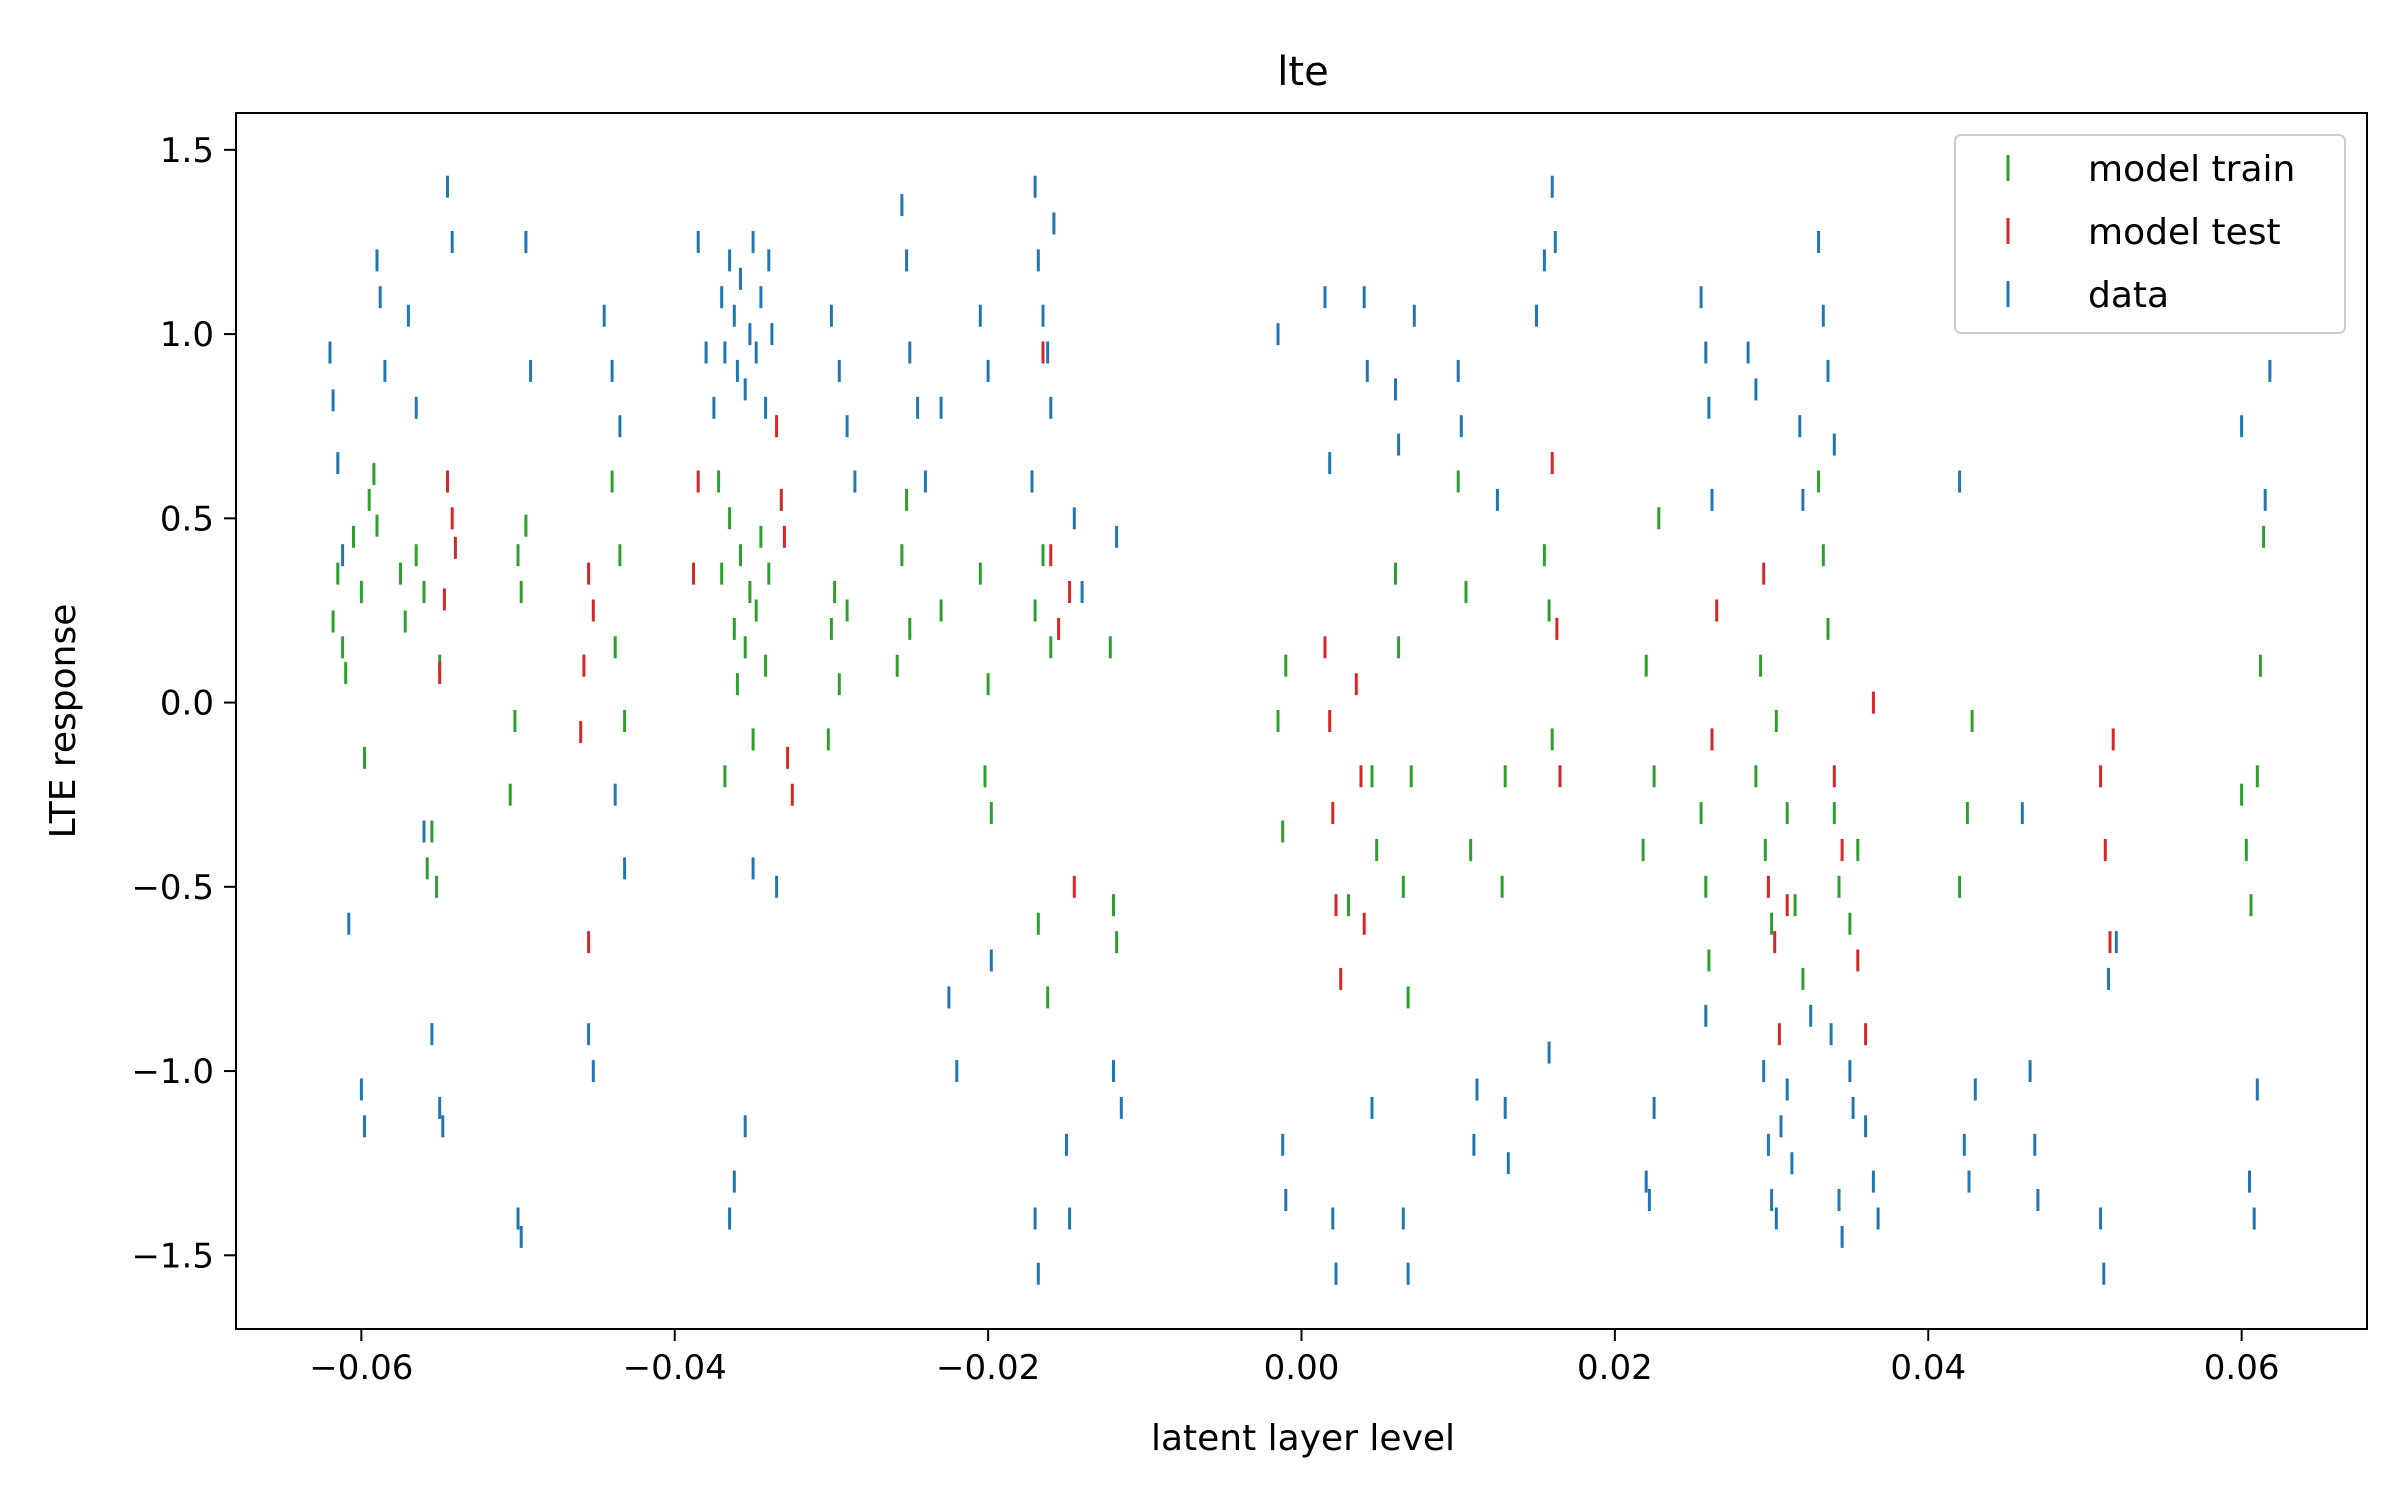 This screenshot has height=1500, width=2400. I want to click on y-tick-label: −1.0, so click(172, 1072).